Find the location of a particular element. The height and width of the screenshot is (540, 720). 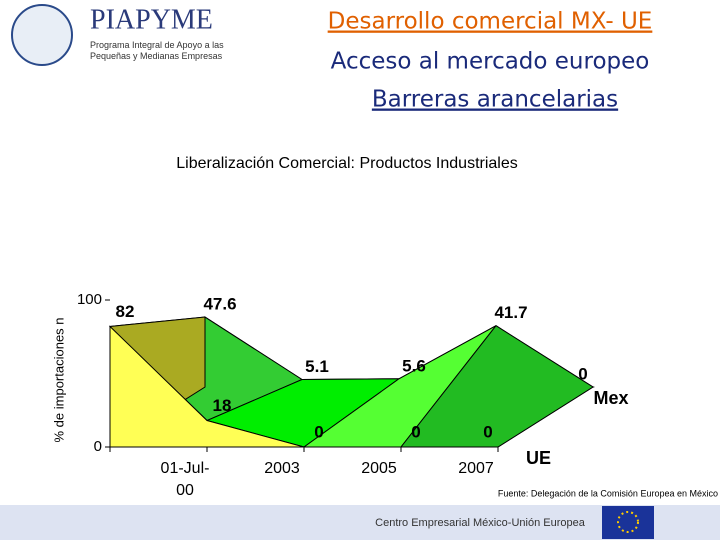

x-tick-label: 2003 is located at coordinates (282, 468).